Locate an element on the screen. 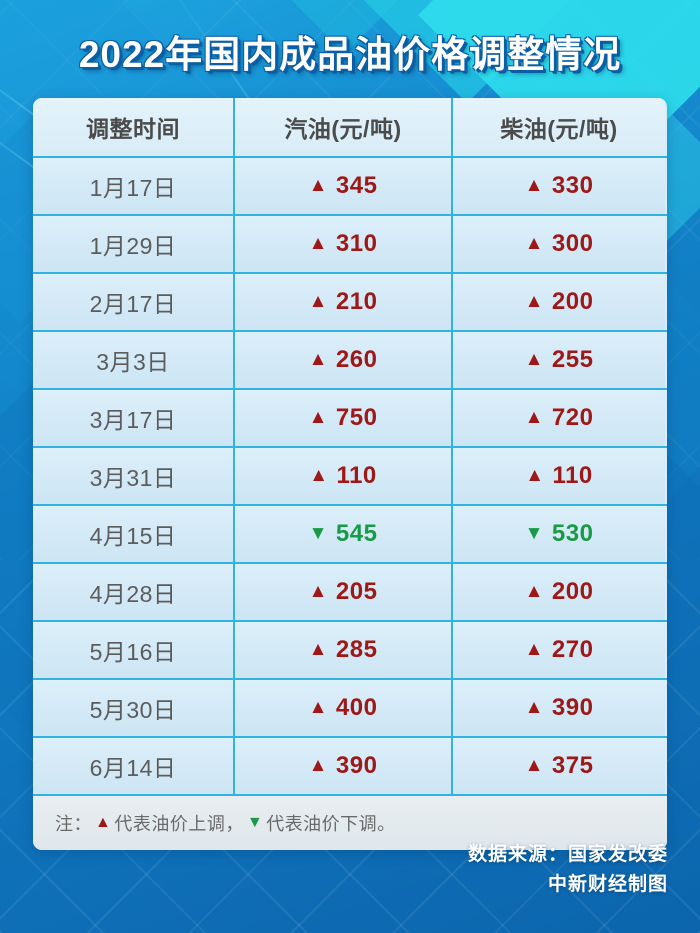  cell-gasoline: ▲ 310 is located at coordinates (344, 244).